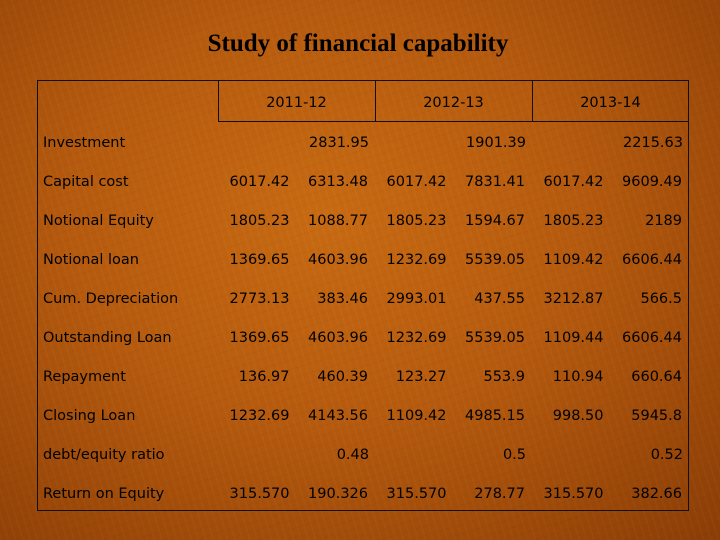 The height and width of the screenshot is (540, 720). I want to click on page-title: Study of financial capability, so click(358, 43).